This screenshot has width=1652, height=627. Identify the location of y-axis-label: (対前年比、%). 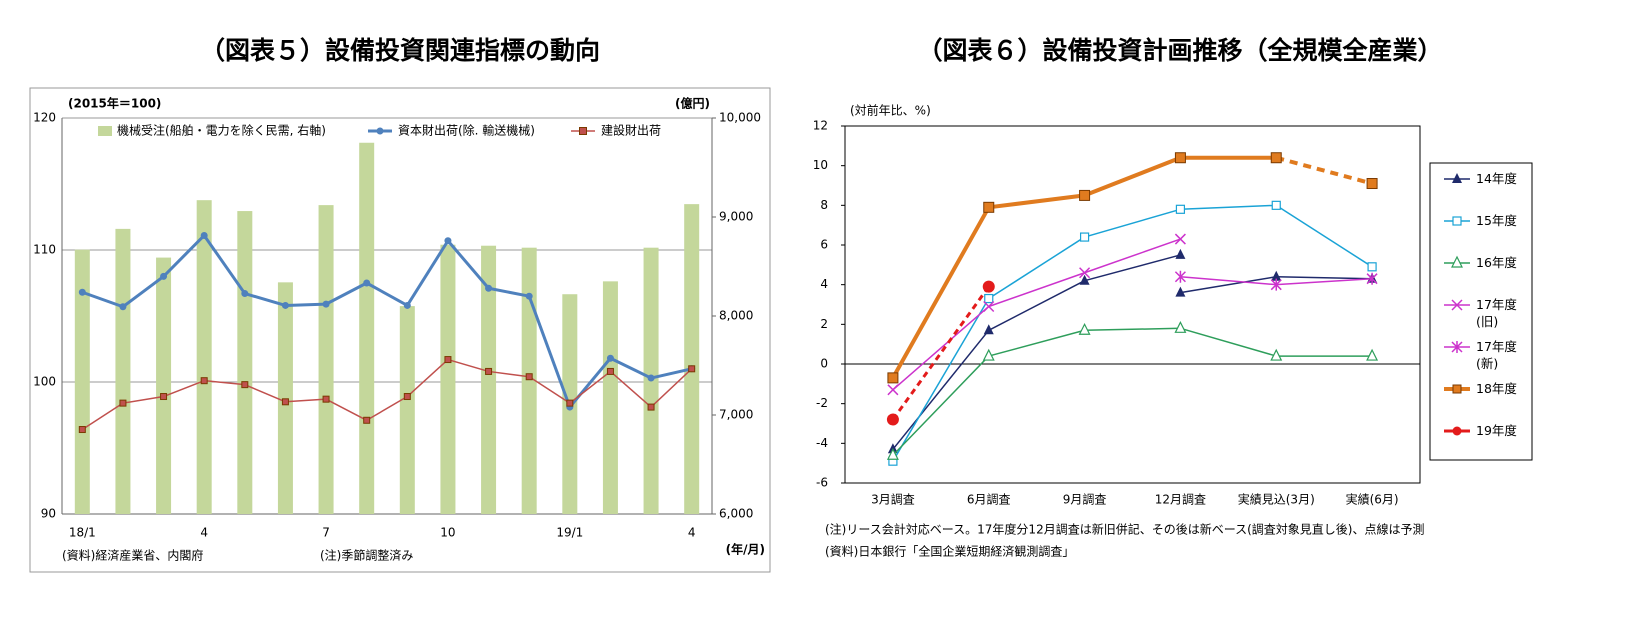
(890, 110).